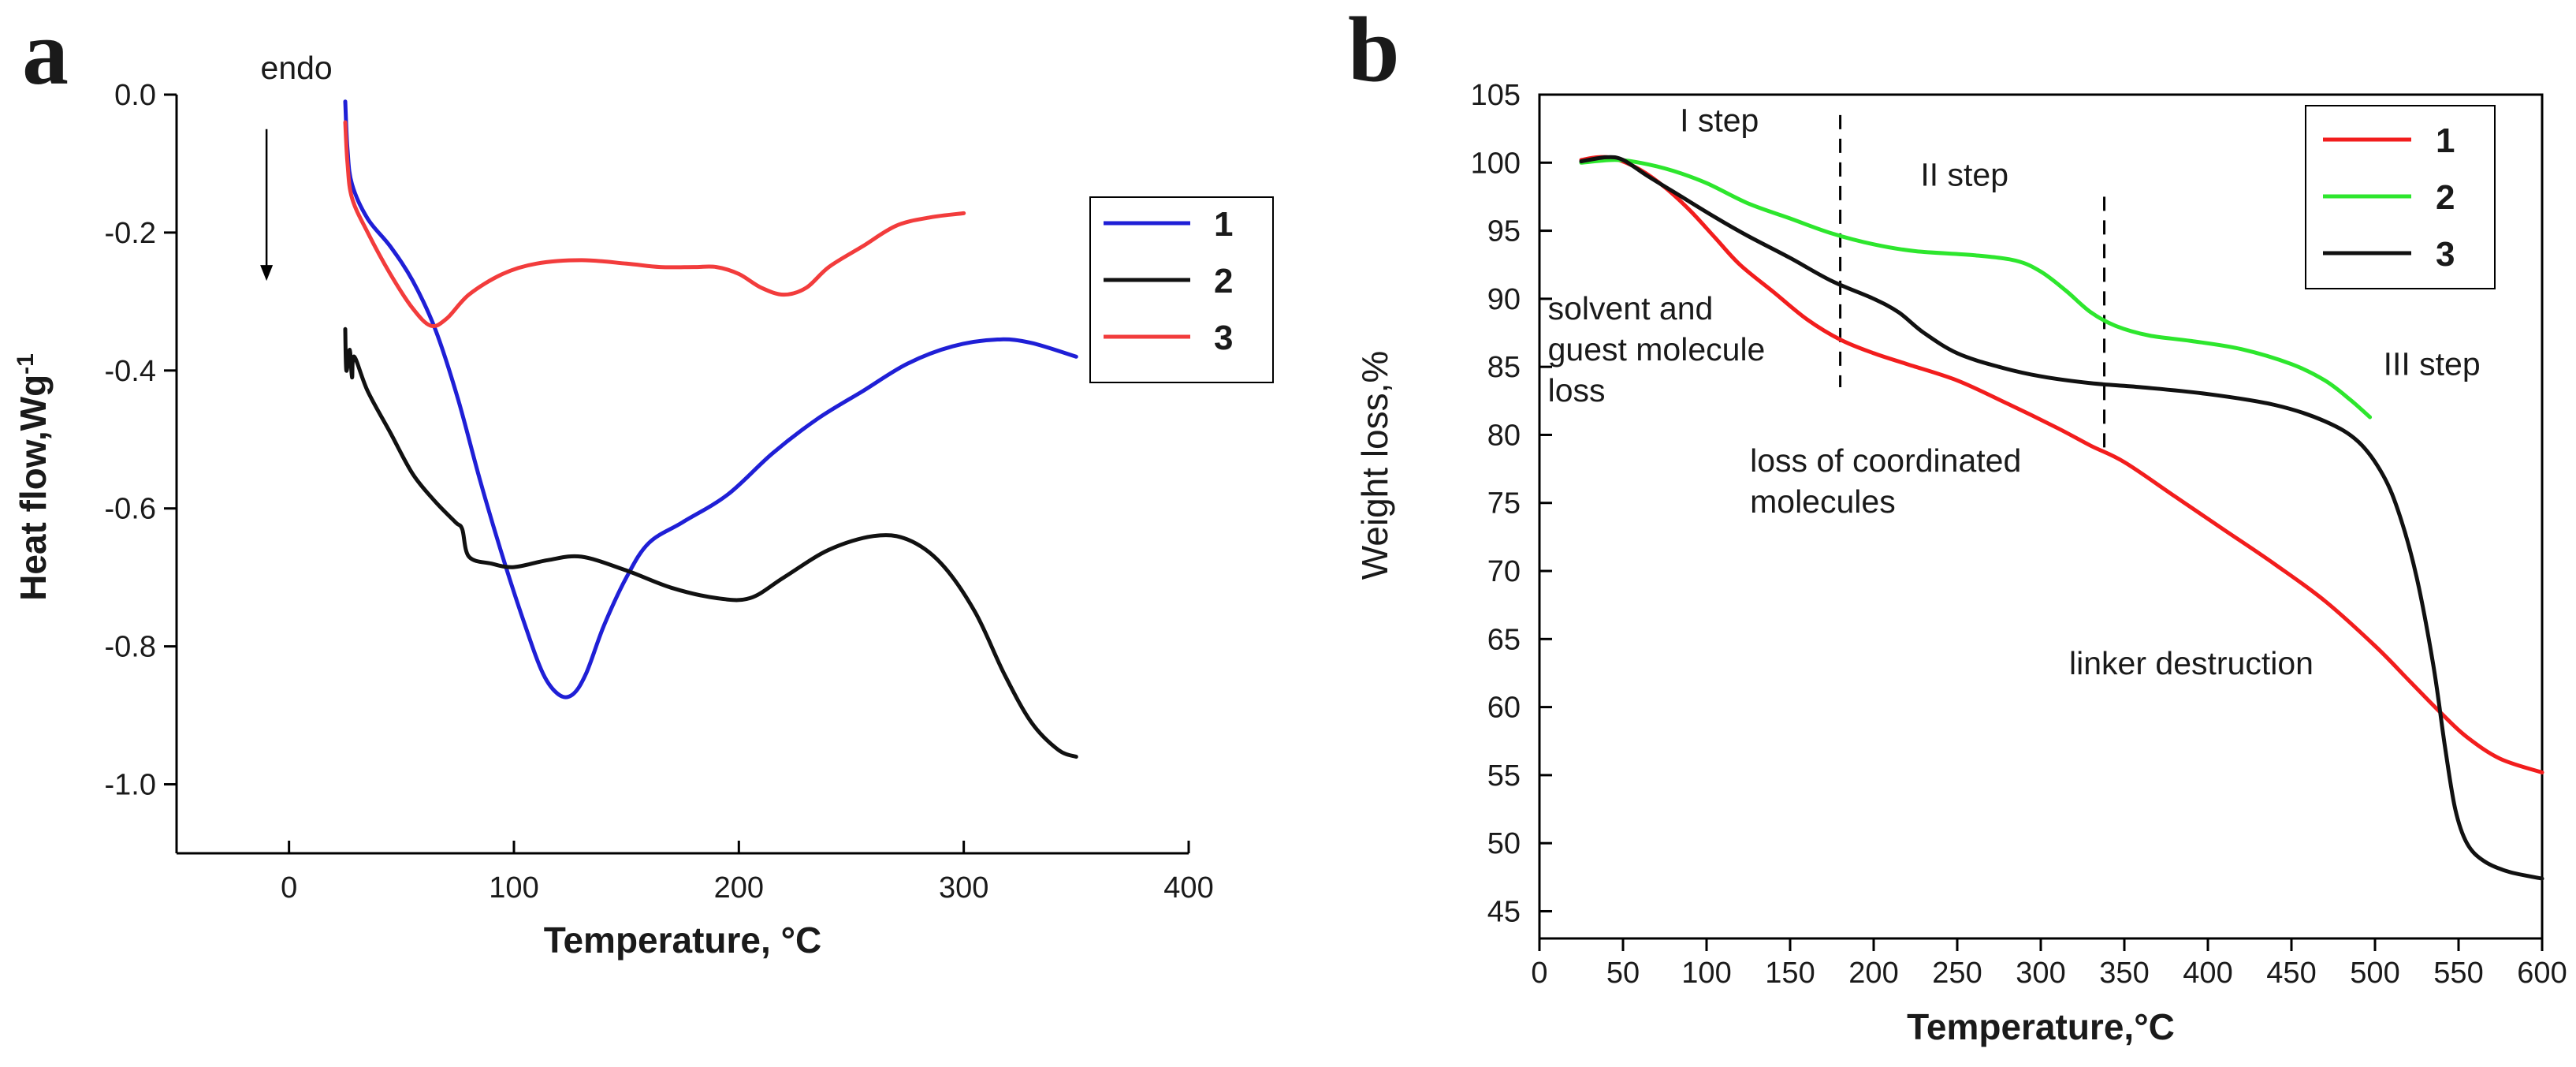  What do you see at coordinates (130, 785) in the screenshot?
I see `panel-a-y-tick-label: -1.0` at bounding box center [130, 785].